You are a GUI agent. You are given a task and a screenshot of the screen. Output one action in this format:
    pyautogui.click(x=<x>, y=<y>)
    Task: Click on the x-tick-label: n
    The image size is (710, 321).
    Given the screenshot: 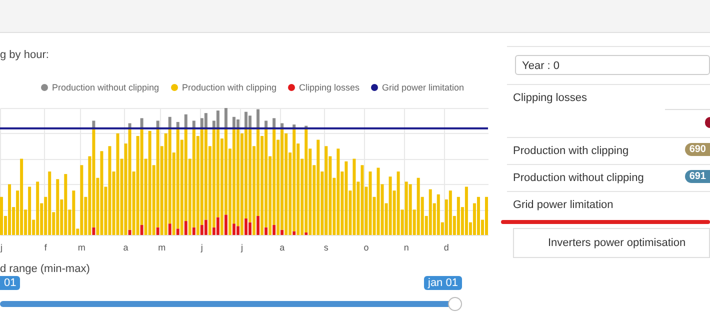 What is the action you would take?
    pyautogui.click(x=406, y=247)
    